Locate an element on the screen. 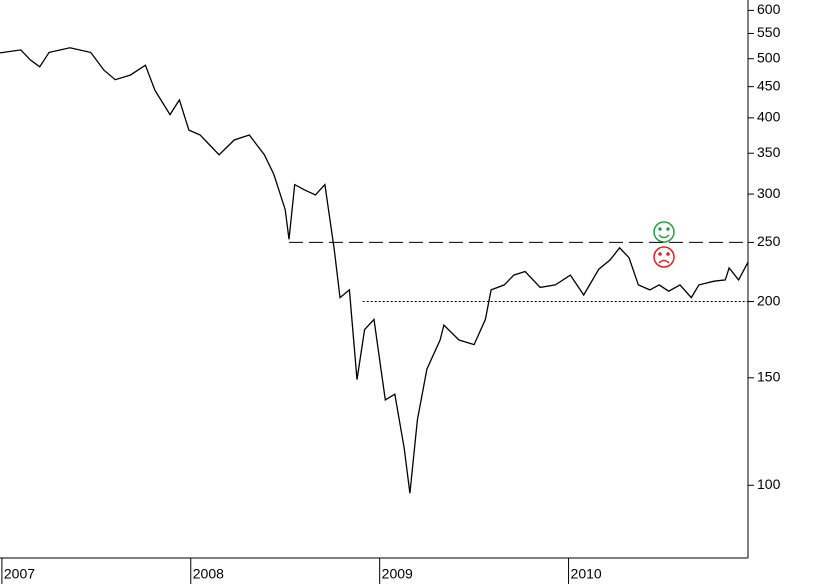  x-tick-label: 2008 is located at coordinates (208, 574).